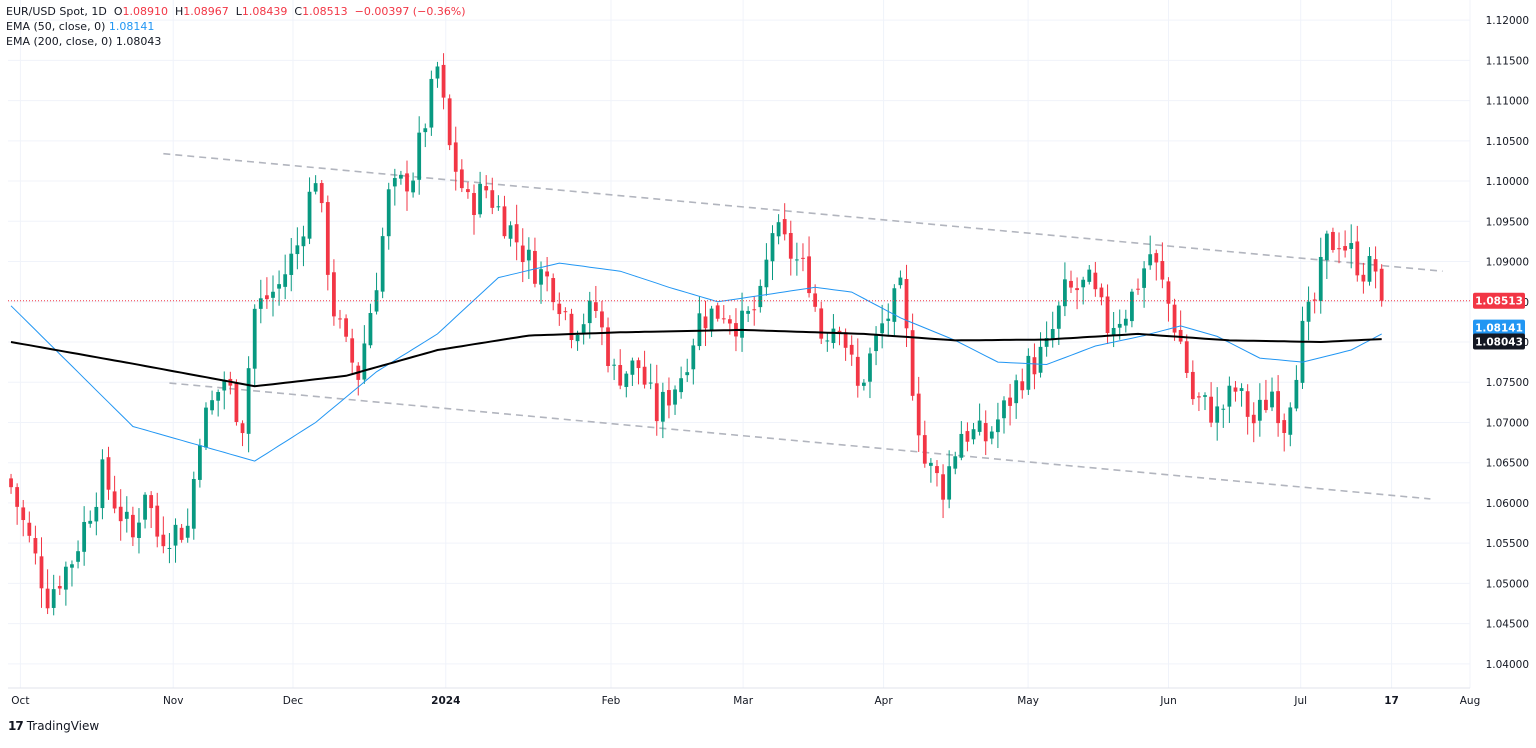  What do you see at coordinates (1470, 701) in the screenshot?
I see `x-tick-label: Aug` at bounding box center [1470, 701].